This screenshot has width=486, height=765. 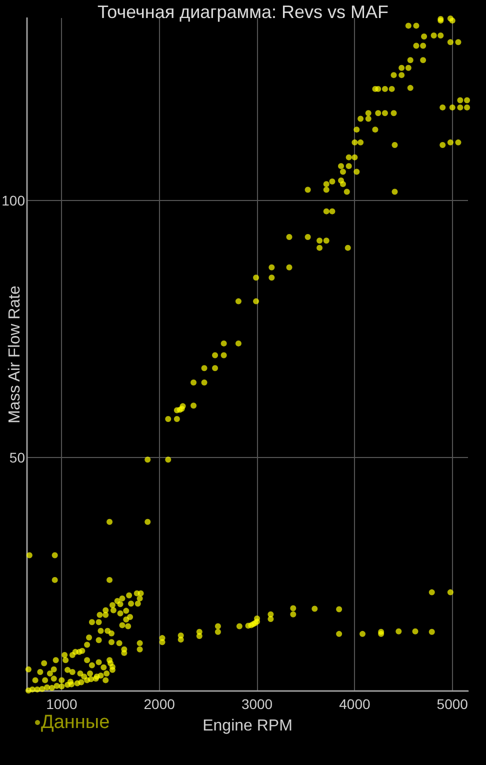 What do you see at coordinates (14, 200) in the screenshot?
I see `y-tick-label: 100` at bounding box center [14, 200].